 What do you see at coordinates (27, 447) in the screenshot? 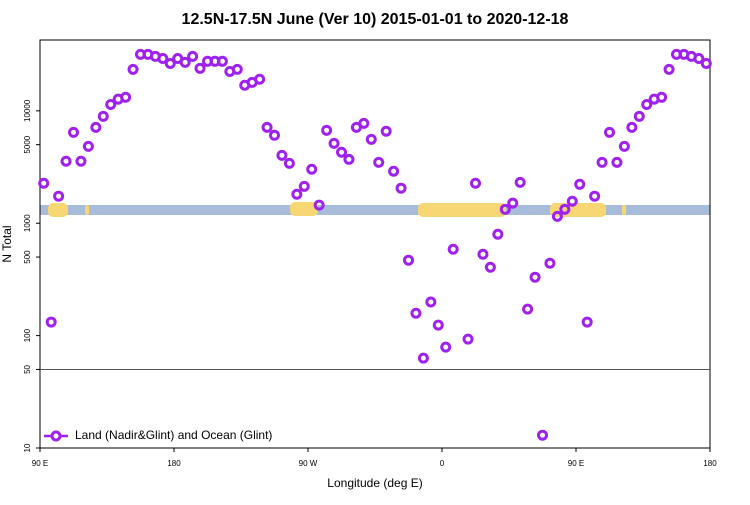
I see `y-tick-label: 10` at bounding box center [27, 447].